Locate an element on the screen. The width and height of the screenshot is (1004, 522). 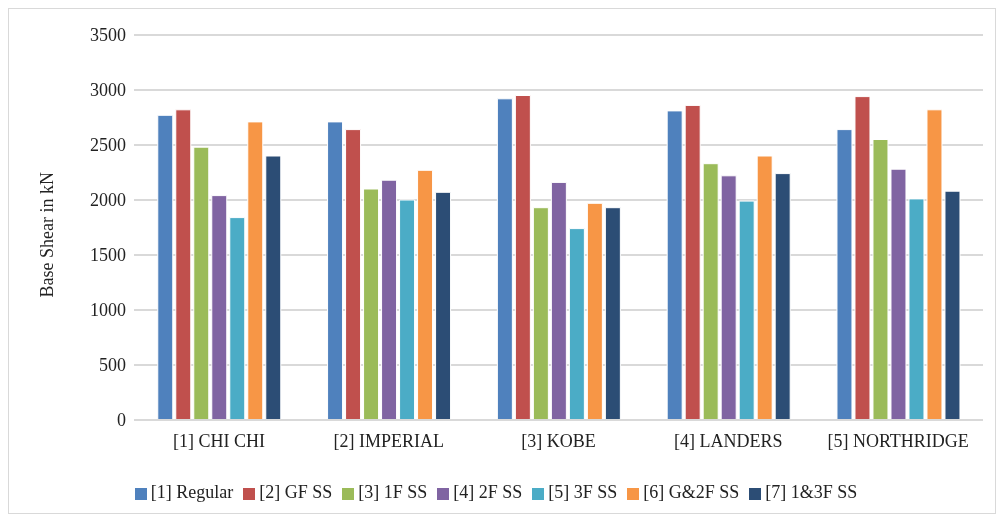
legend-label: [7] 1&3F SS is located at coordinates (811, 492).